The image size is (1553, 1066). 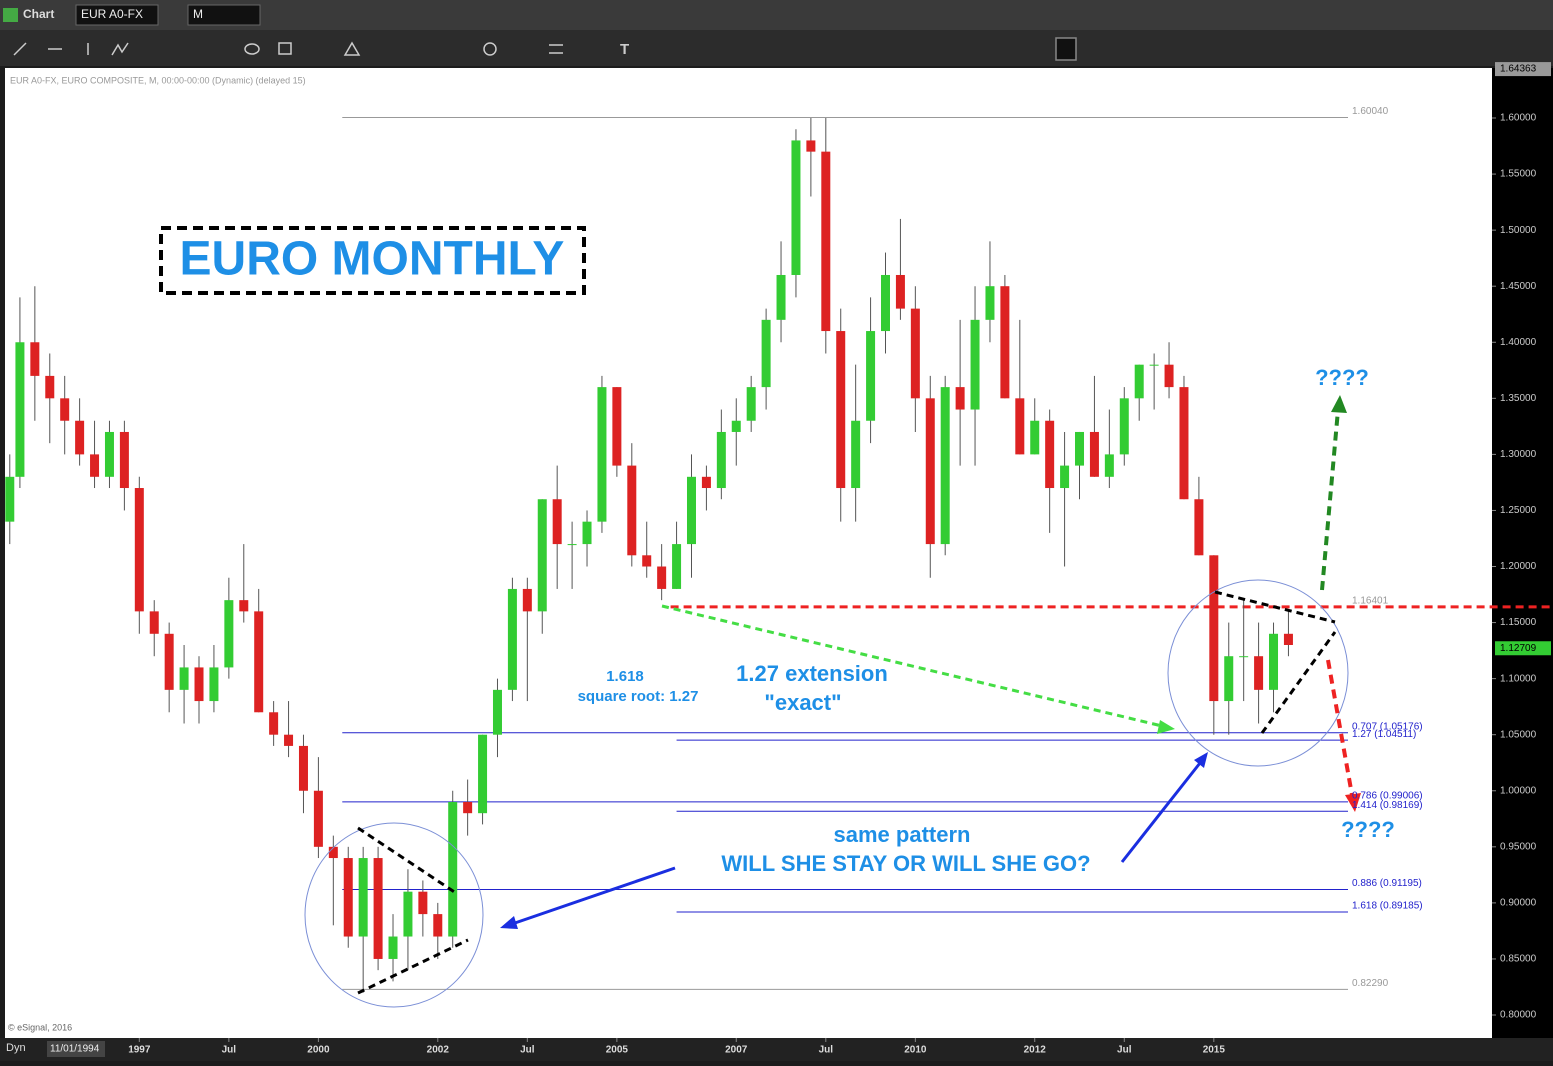 I want to click on date-box, so click(x=76, y=1049).